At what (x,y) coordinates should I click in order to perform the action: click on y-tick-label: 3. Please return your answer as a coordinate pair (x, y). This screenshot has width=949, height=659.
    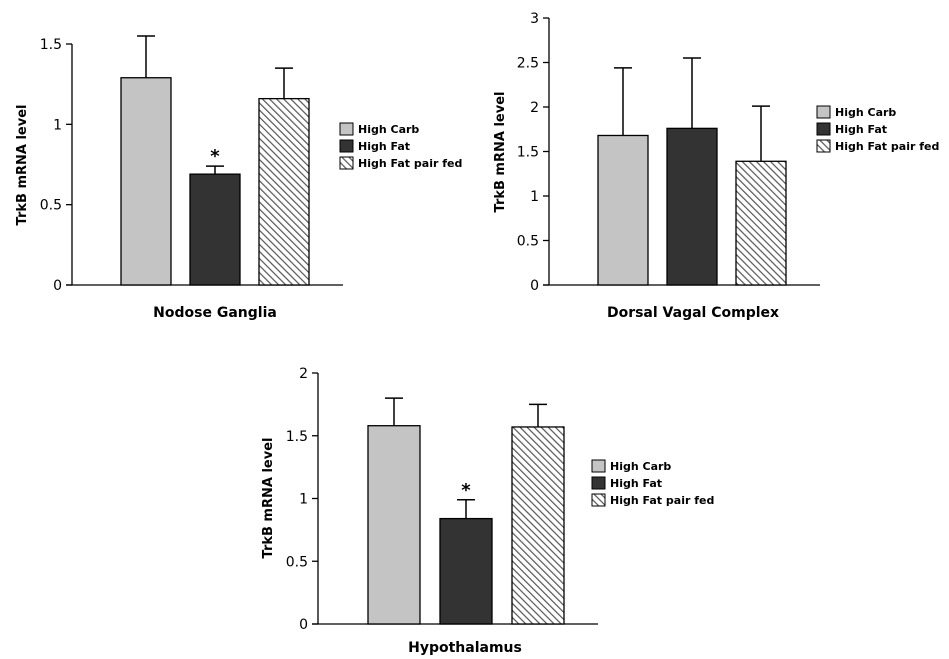
    Looking at the image, I should click on (534, 19).